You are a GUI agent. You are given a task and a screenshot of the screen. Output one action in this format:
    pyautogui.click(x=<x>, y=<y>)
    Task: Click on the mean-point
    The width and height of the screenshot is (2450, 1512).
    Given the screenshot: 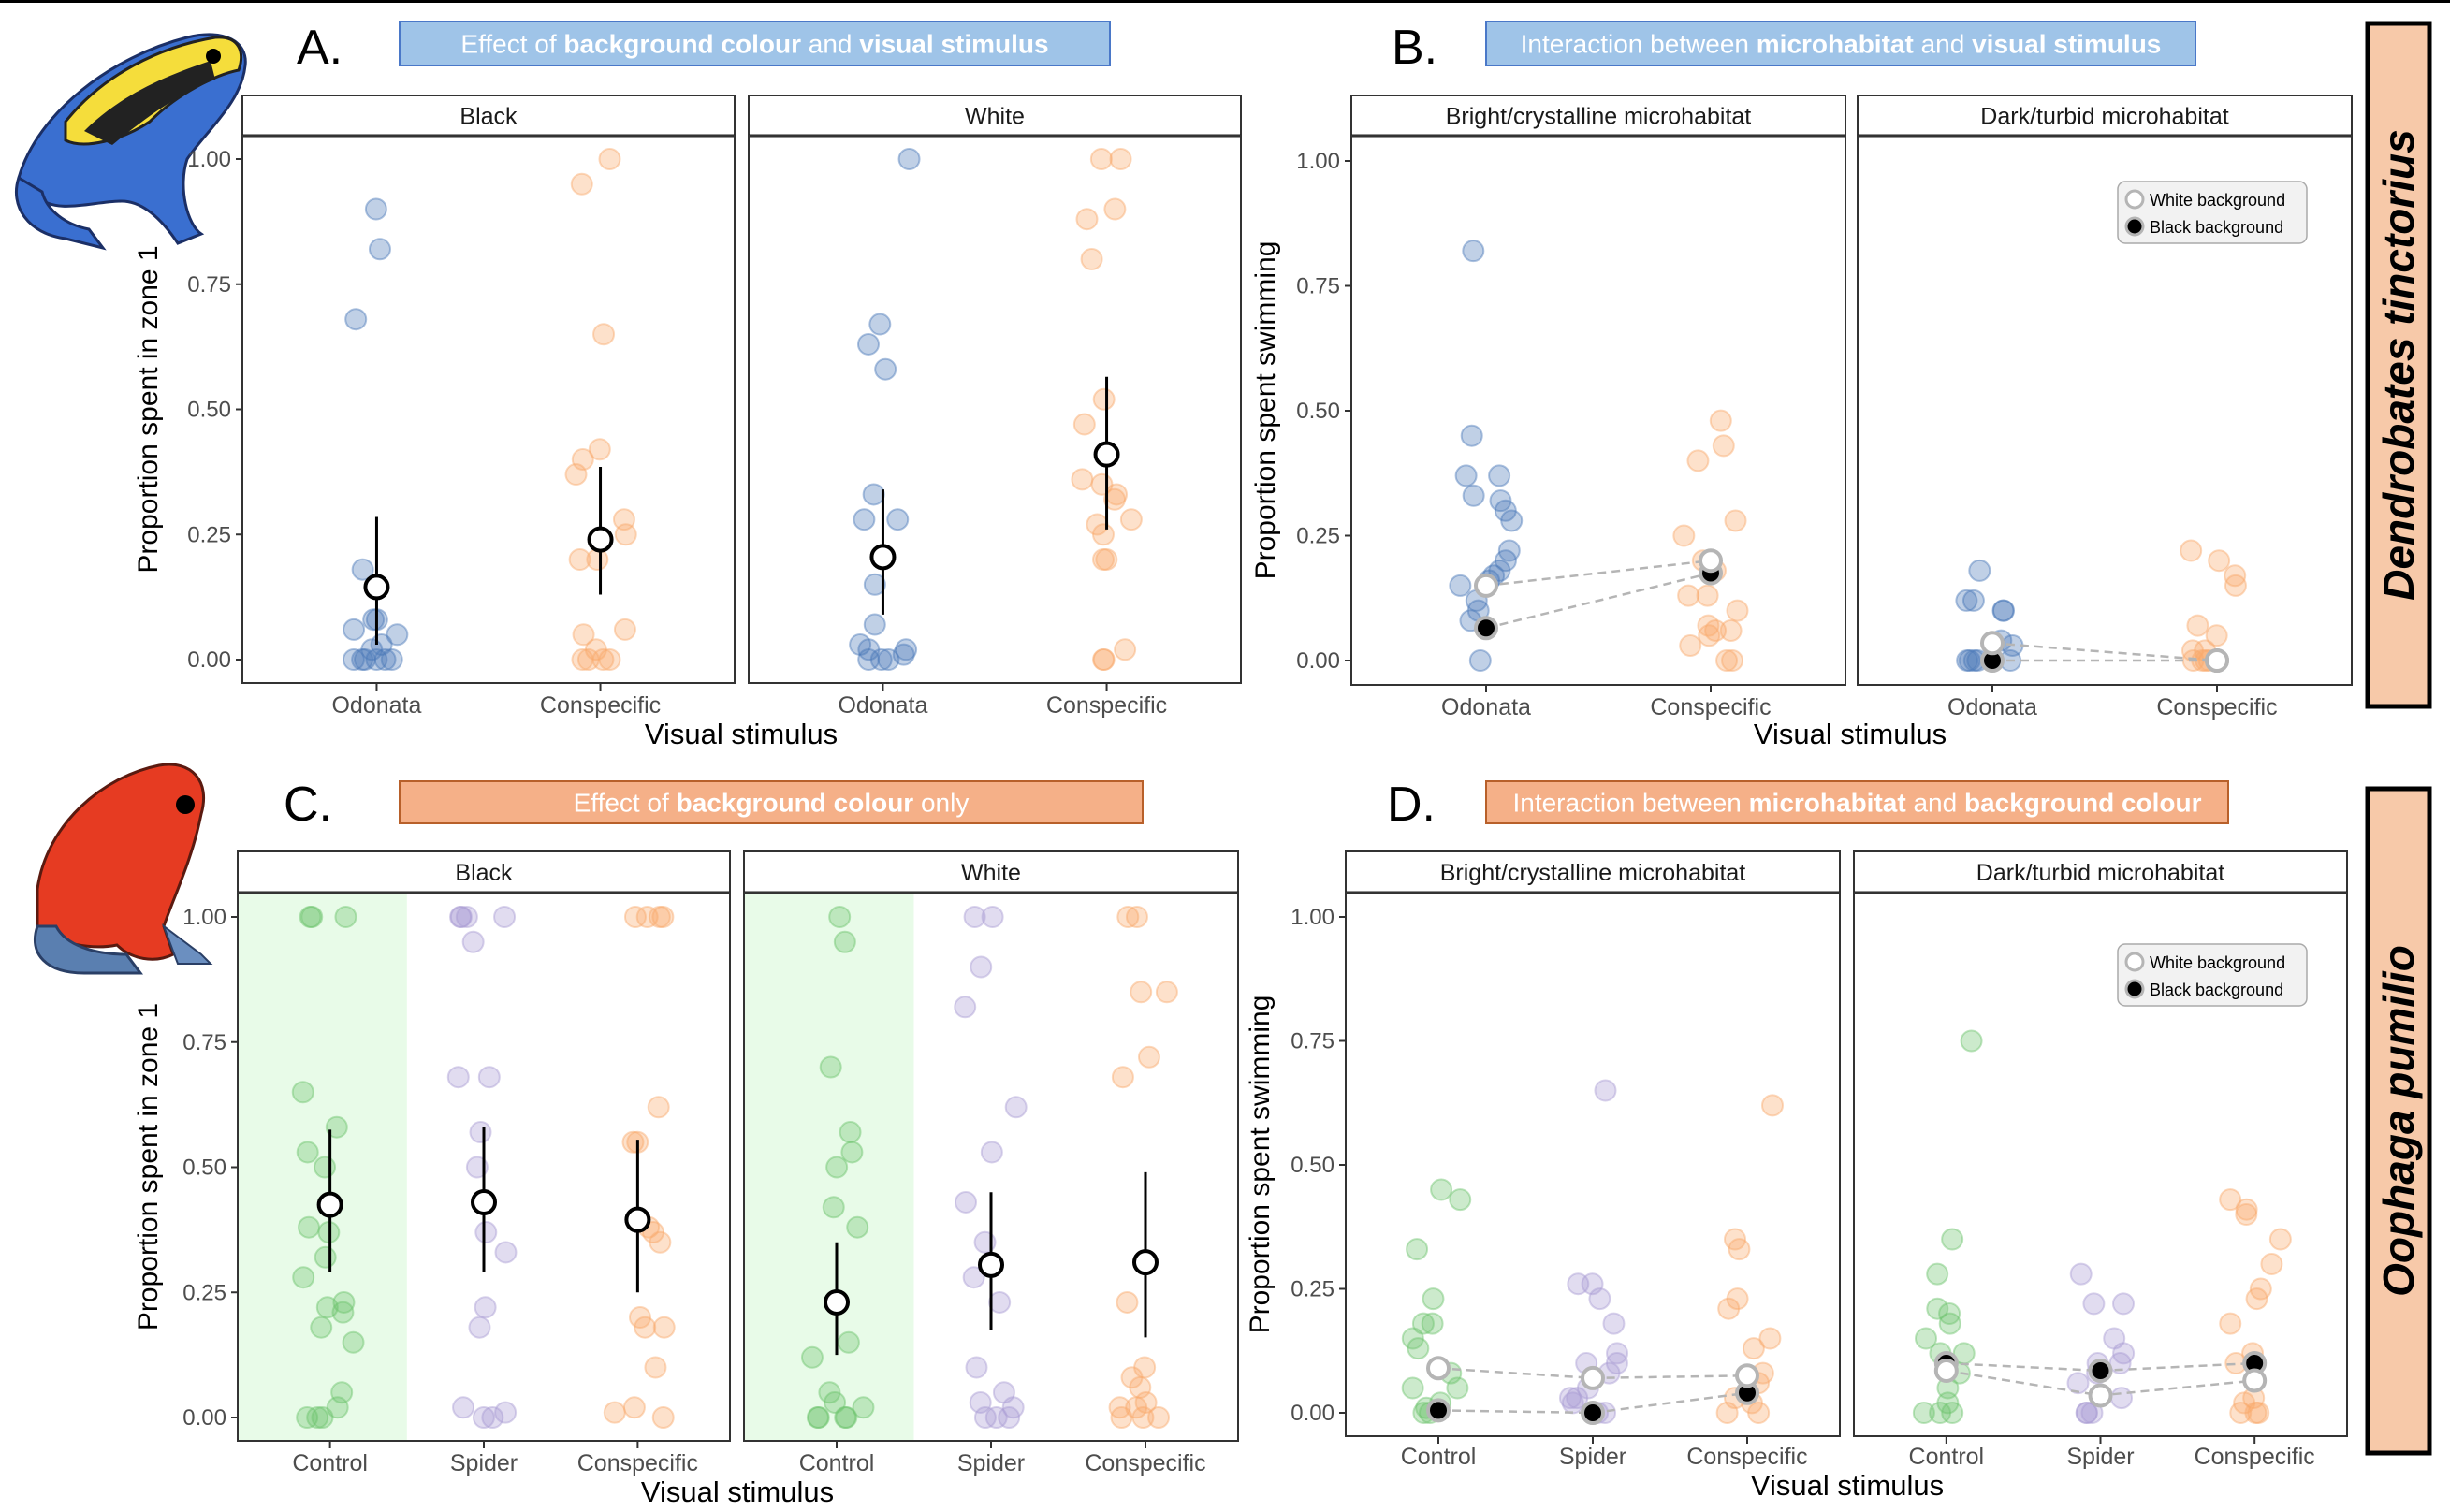 What is the action you would take?
    pyautogui.click(x=837, y=1302)
    